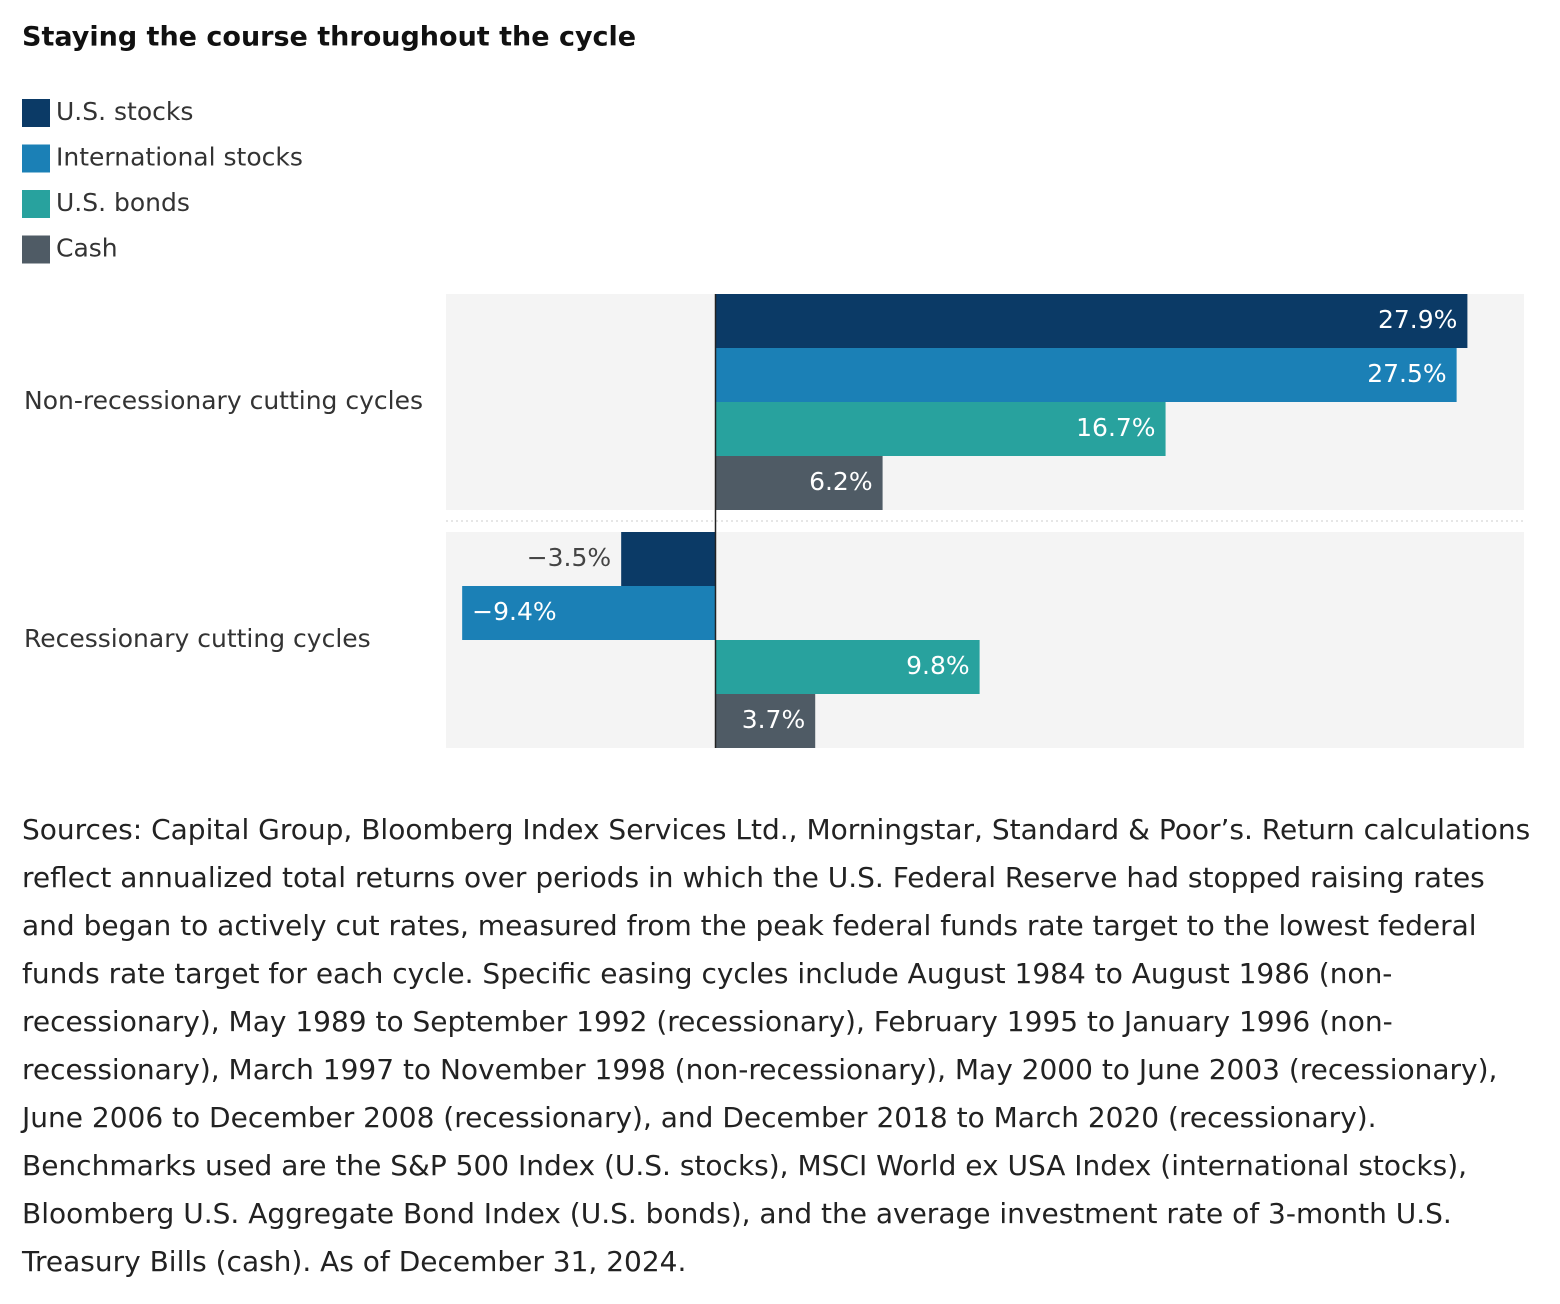 The image size is (1560, 1304). What do you see at coordinates (569, 557) in the screenshot?
I see `value-label: −3.5%` at bounding box center [569, 557].